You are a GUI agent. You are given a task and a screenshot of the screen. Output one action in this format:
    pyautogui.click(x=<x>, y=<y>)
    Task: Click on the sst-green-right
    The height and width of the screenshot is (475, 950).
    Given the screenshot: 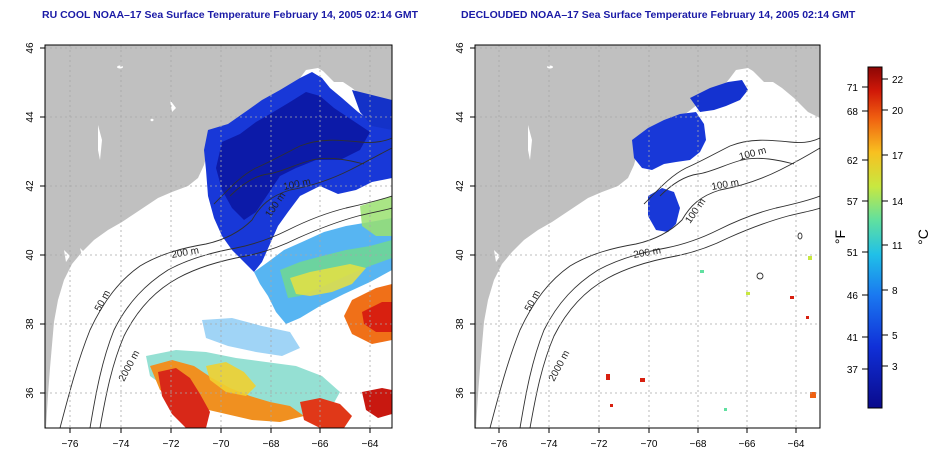 What is the action you would take?
    pyautogui.click(x=376, y=216)
    